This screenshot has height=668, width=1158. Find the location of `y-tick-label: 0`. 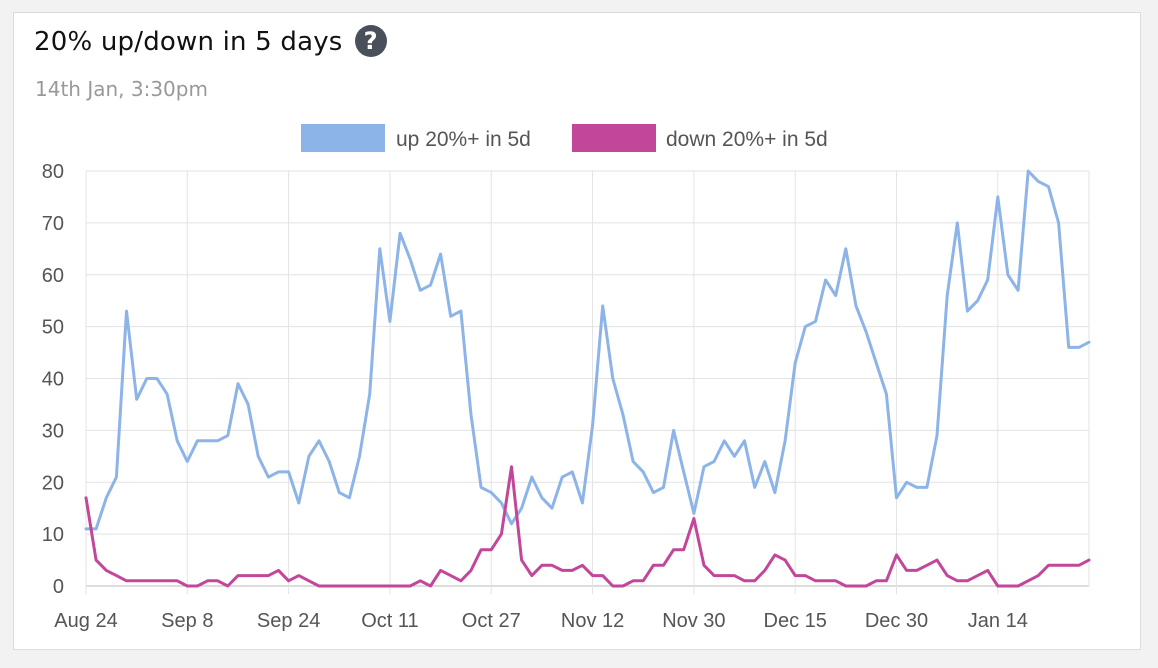

y-tick-label: 0 is located at coordinates (58, 587).